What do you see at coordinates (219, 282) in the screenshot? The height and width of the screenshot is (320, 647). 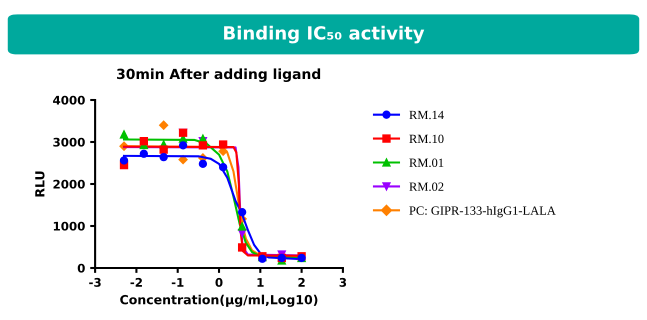 I see `x-tick-label: 0` at bounding box center [219, 282].